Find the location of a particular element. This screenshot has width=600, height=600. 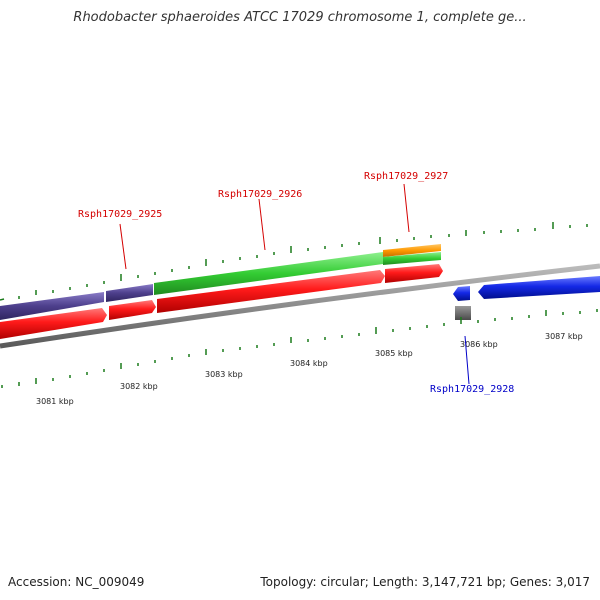

ruler-label-3085: 3085 kbp is located at coordinates (394, 353).